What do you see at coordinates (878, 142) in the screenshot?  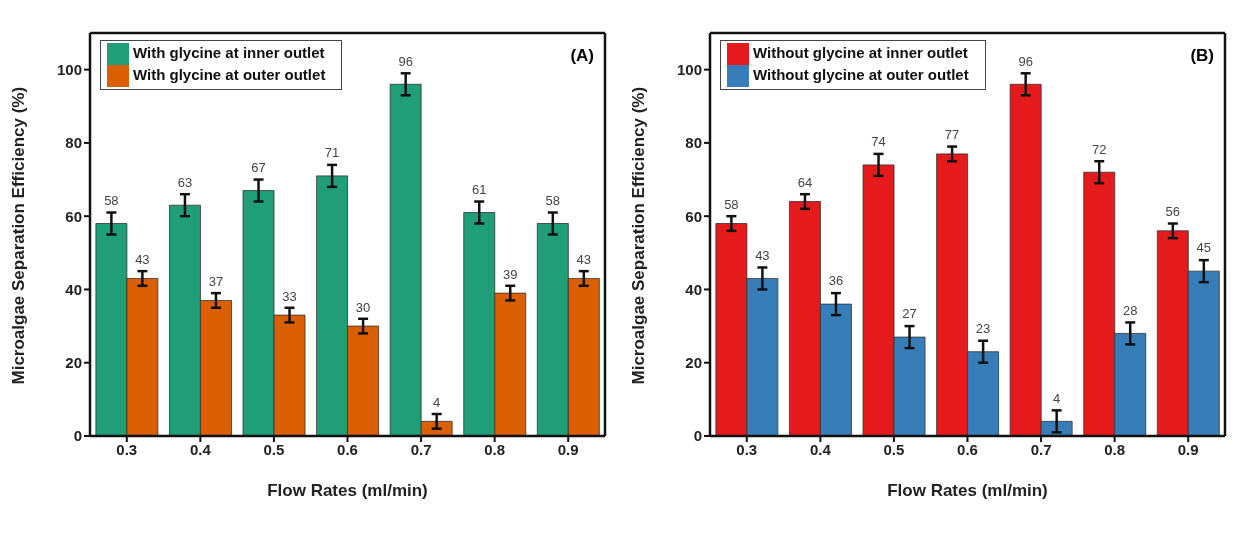 I see `data-label: 74` at bounding box center [878, 142].